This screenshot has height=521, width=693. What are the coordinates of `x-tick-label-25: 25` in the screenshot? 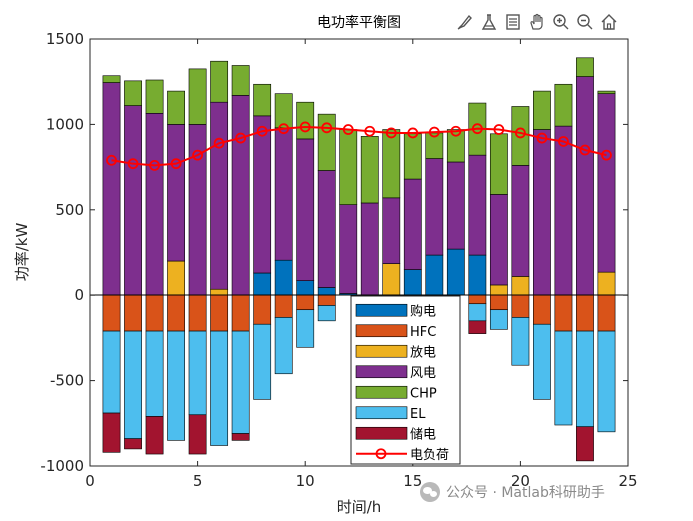 It's located at (627, 481).